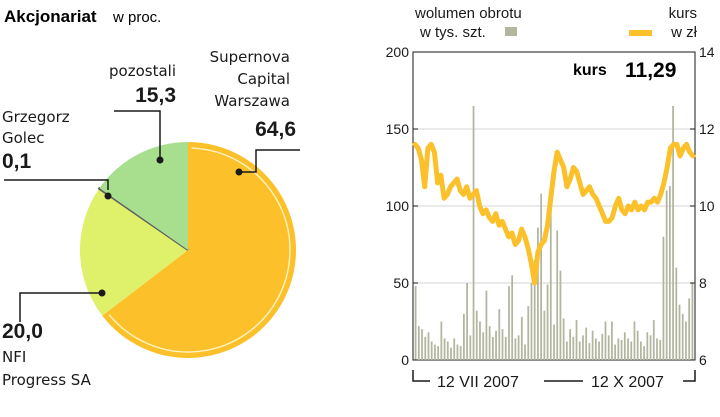  I want to click on legend-volume-line2: w tys. szt., so click(452, 32).